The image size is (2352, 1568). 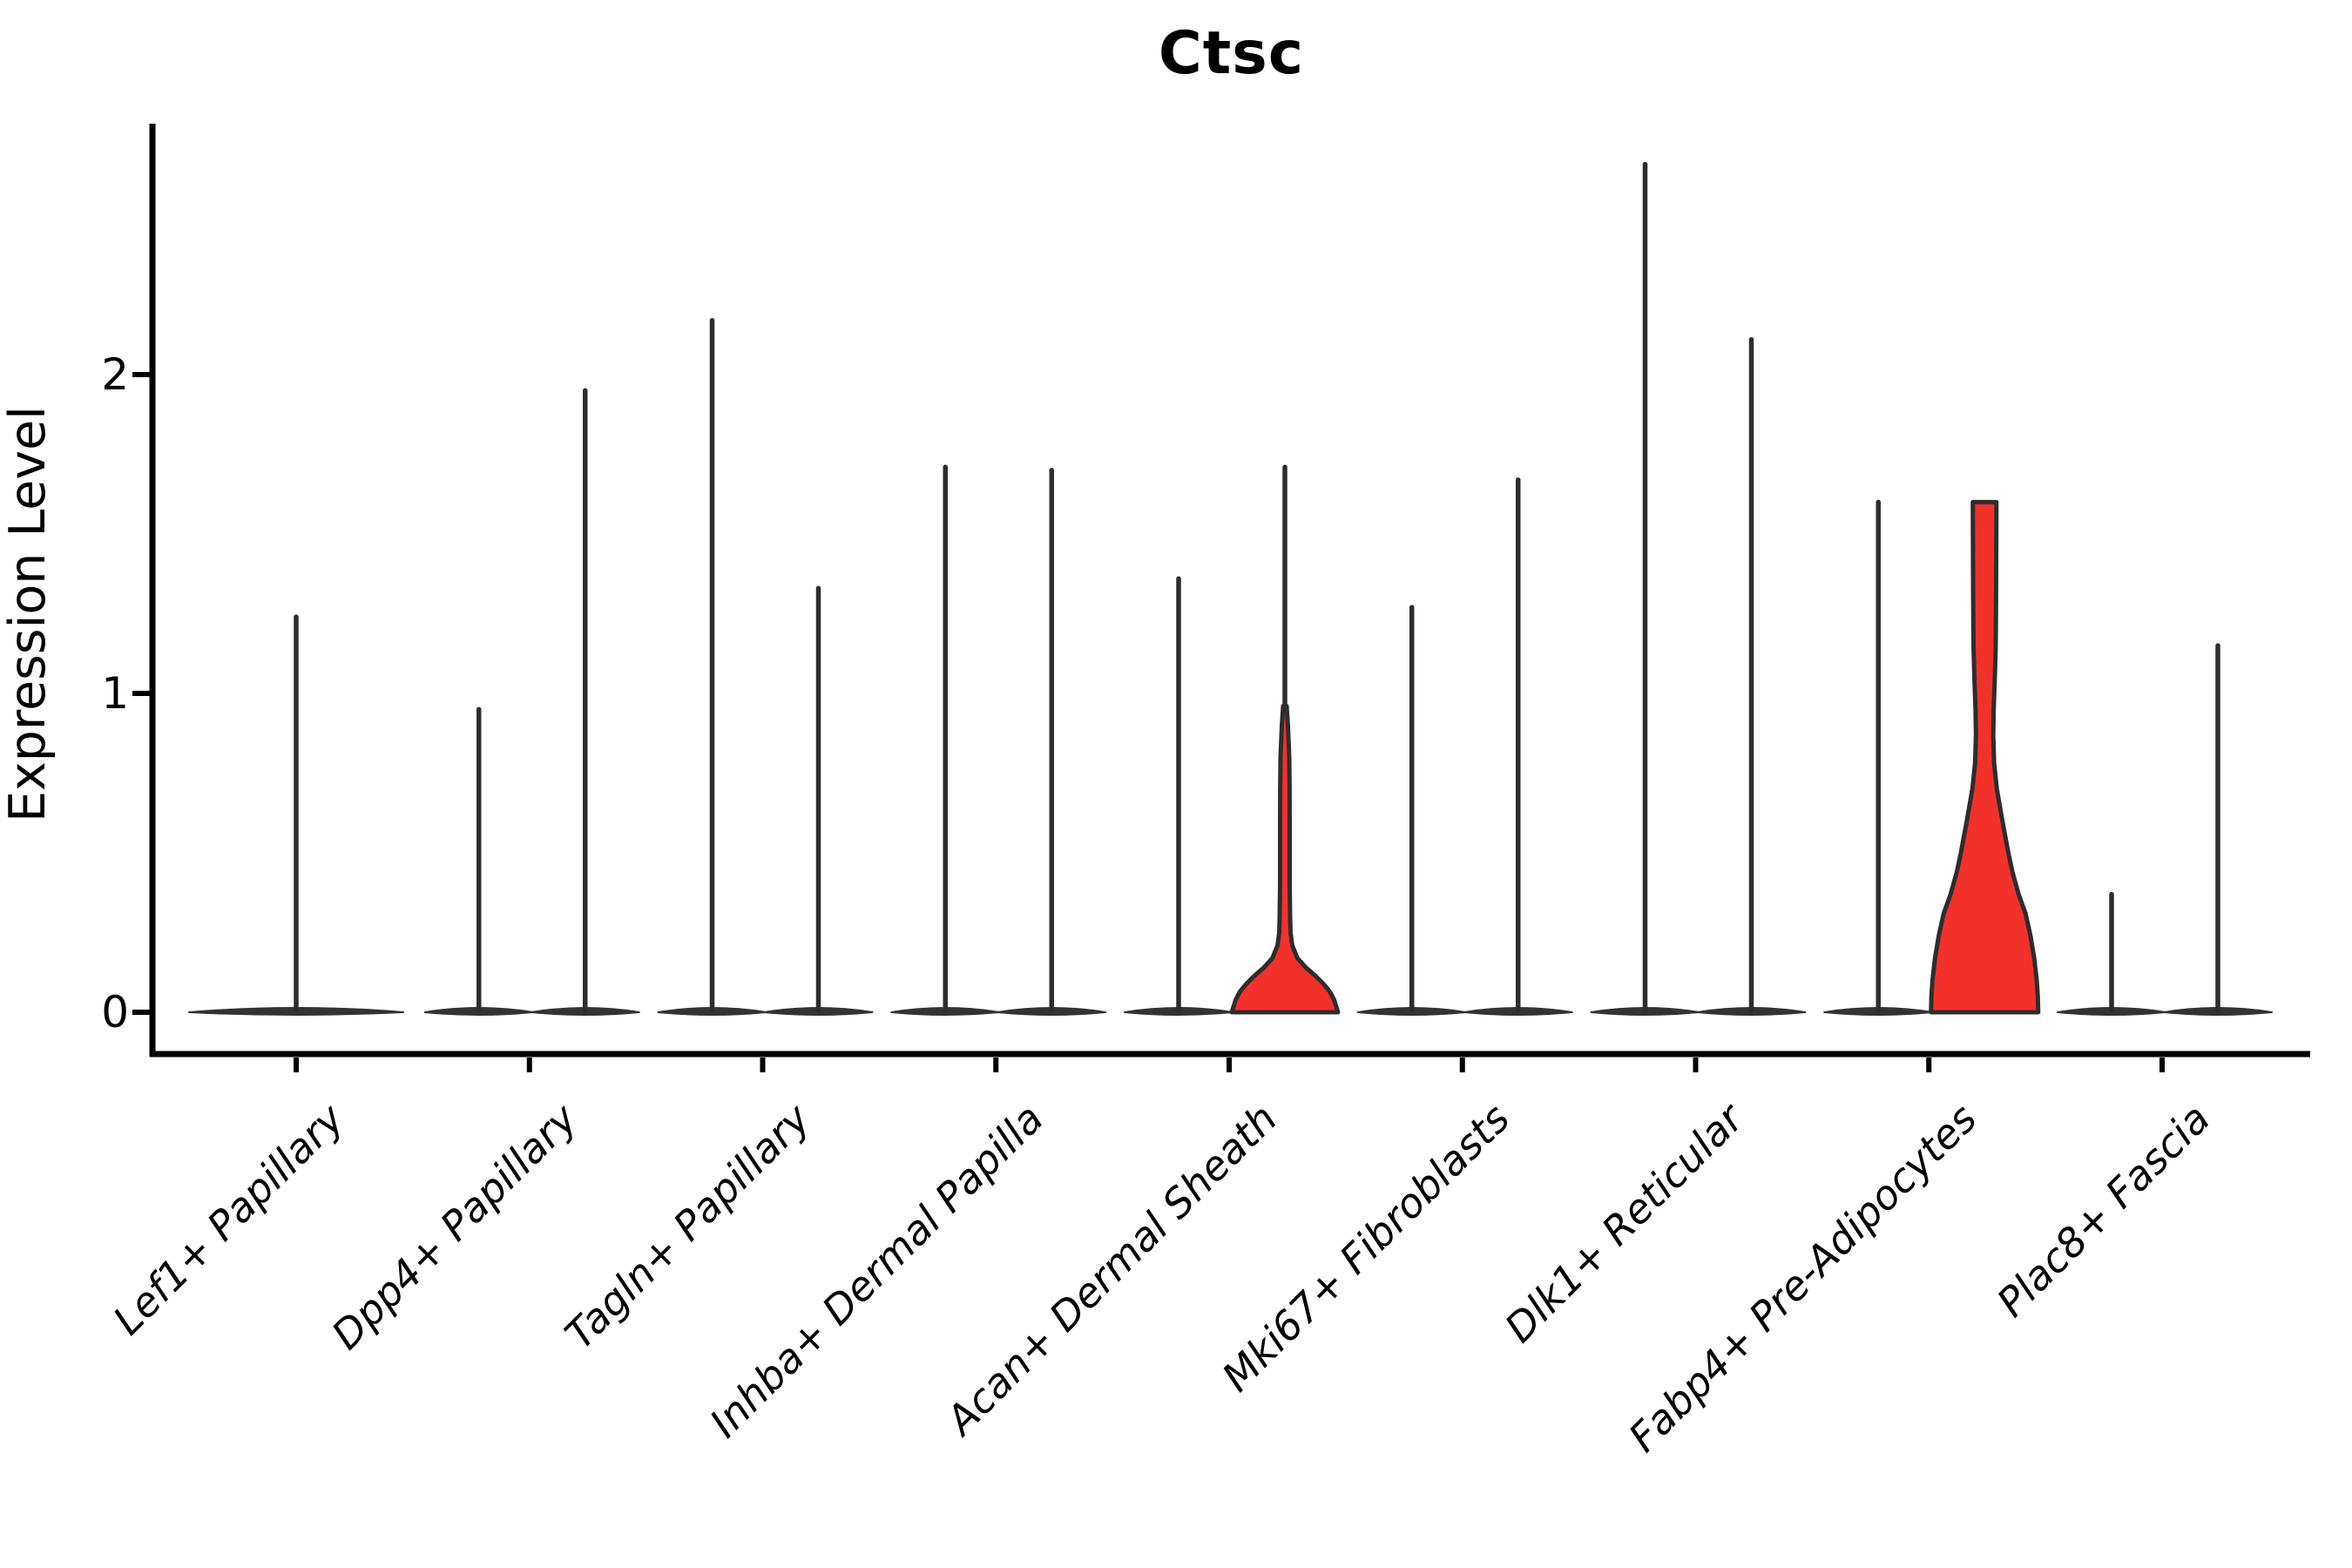 I want to click on y-tick-label: 1, so click(x=115, y=693).